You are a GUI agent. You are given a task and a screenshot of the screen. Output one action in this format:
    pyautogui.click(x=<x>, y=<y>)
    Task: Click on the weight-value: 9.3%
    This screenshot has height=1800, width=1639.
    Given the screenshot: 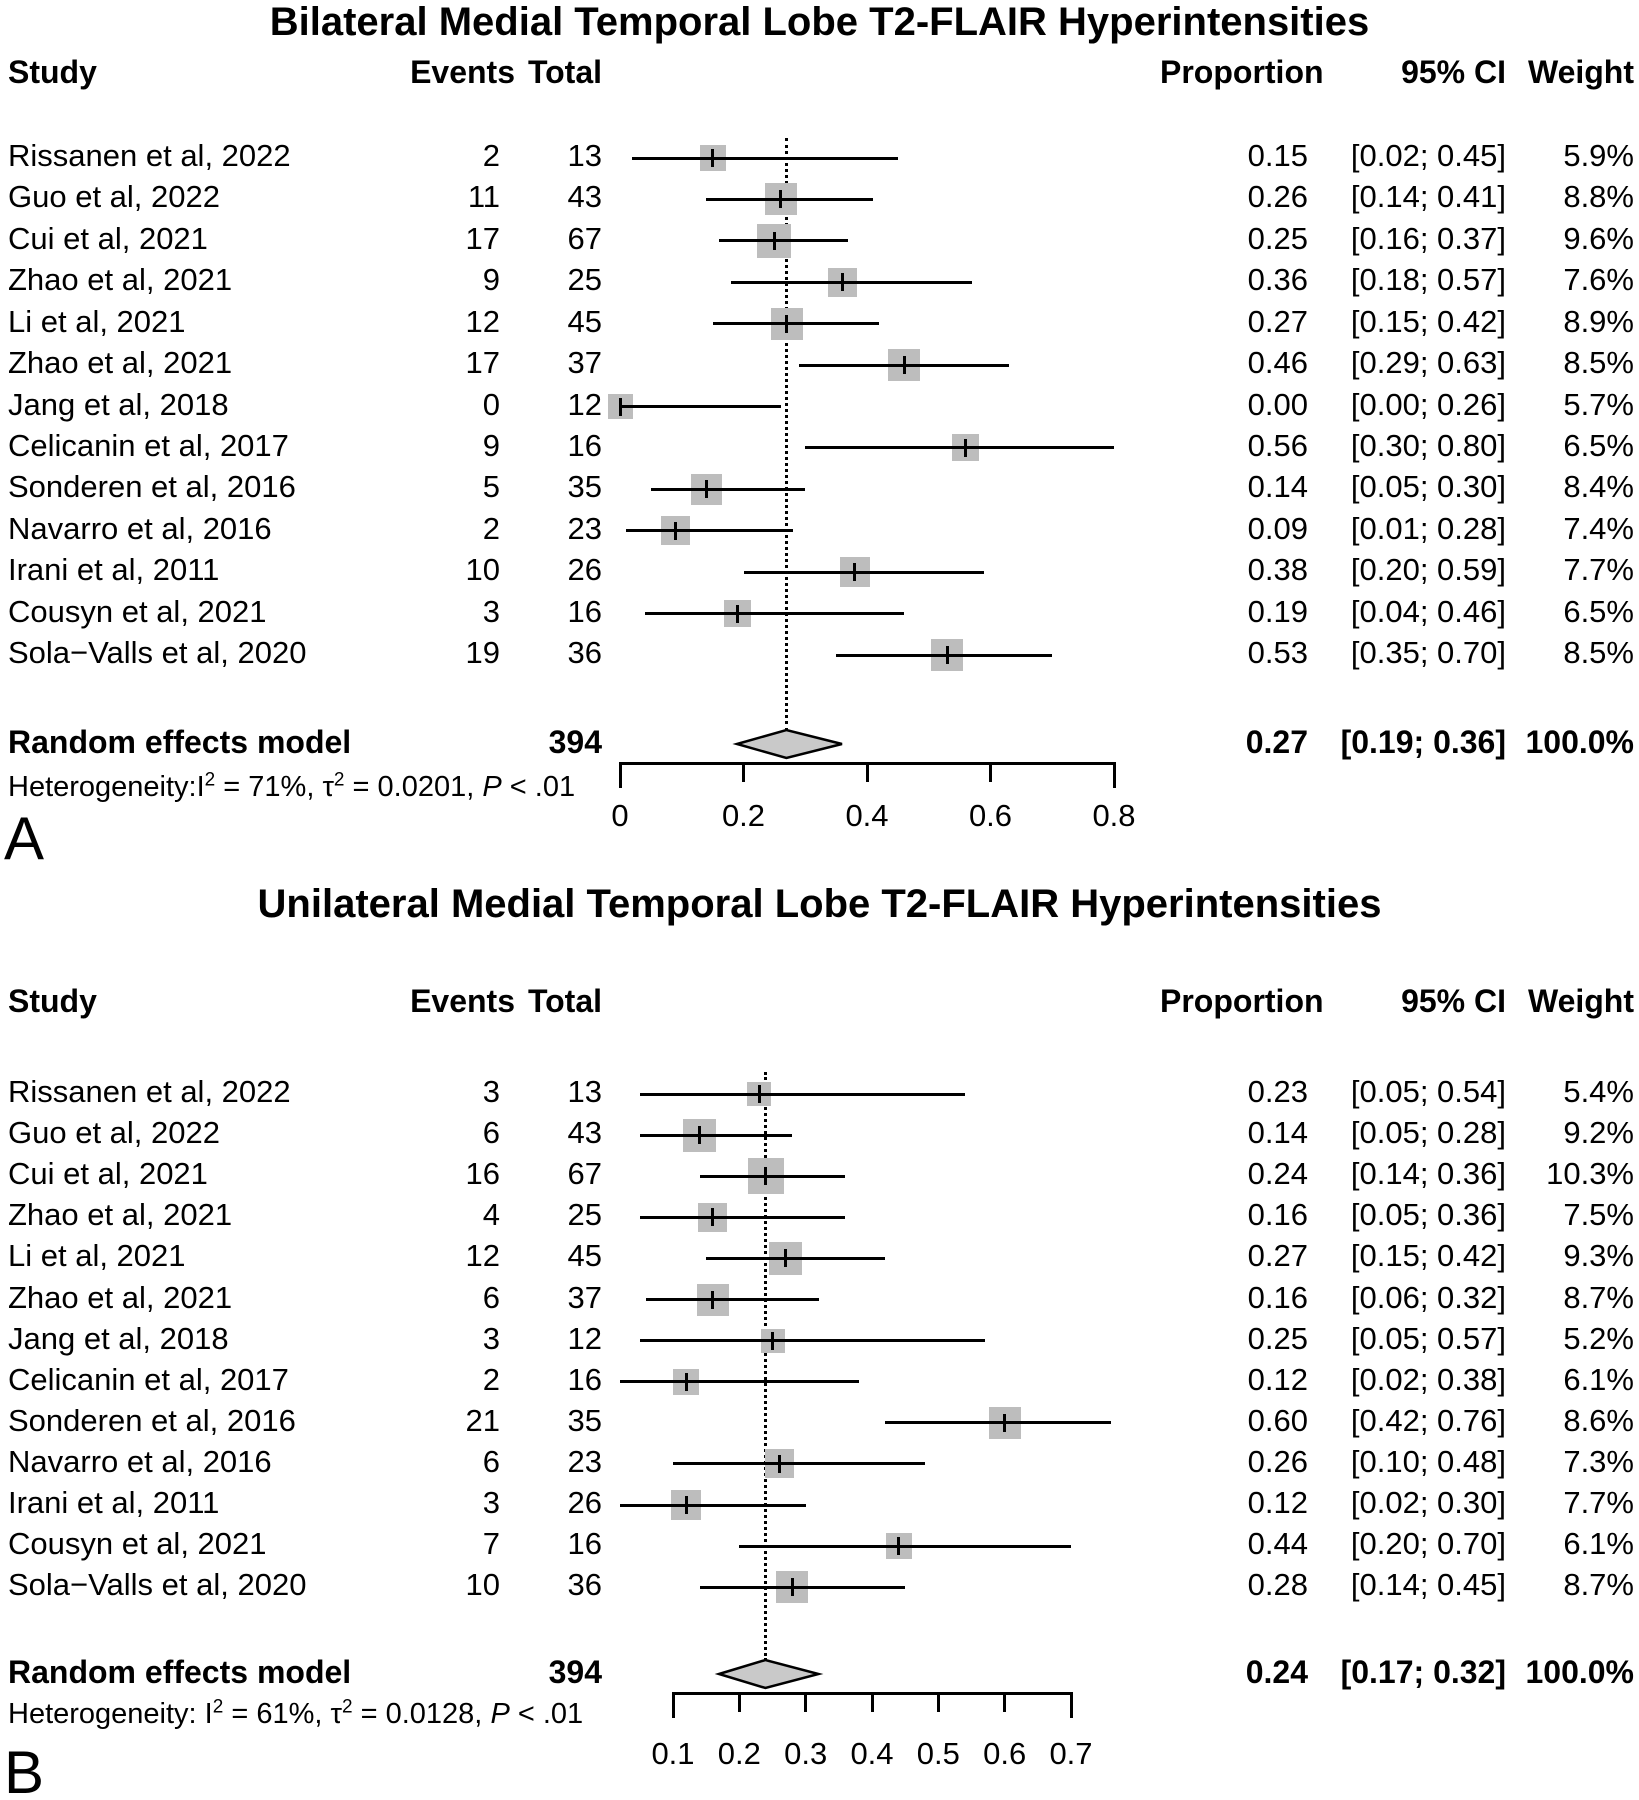 What is the action you would take?
    pyautogui.click(x=1598, y=1256)
    